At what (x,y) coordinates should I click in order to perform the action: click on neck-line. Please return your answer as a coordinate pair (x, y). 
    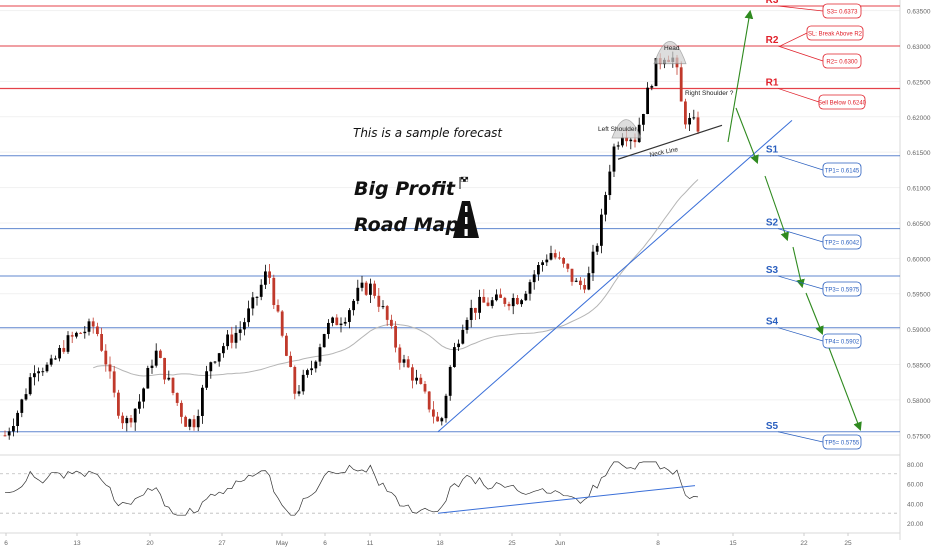
    Looking at the image, I should click on (670, 142).